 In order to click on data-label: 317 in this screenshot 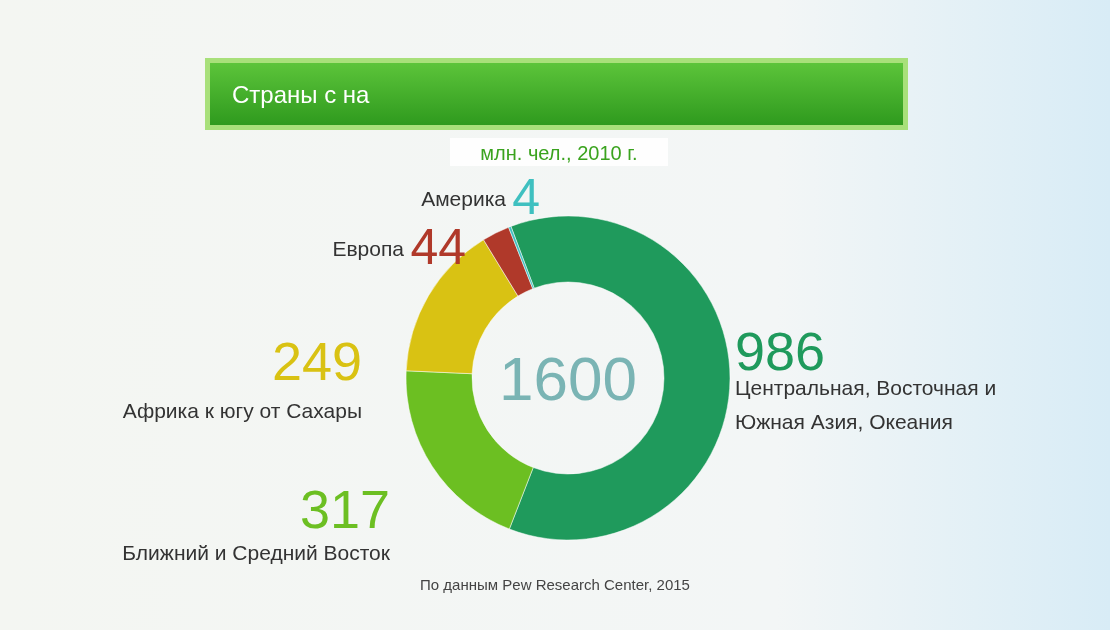, I will do `click(344, 509)`.